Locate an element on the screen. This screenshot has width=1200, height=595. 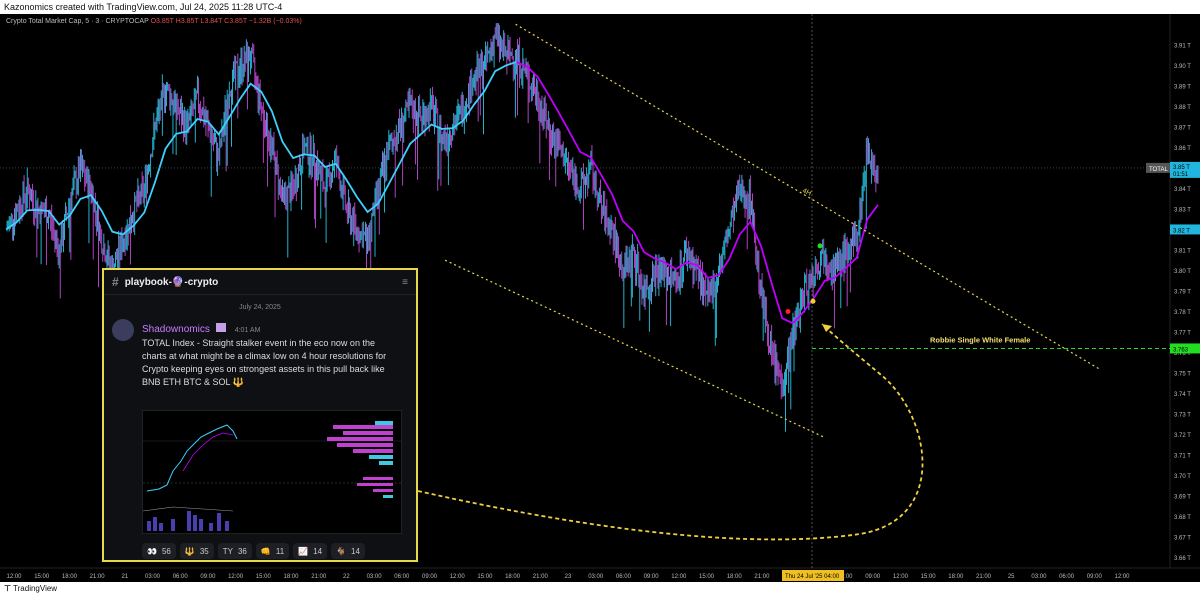
reaction-2: TY 36 is located at coordinates (234, 551).